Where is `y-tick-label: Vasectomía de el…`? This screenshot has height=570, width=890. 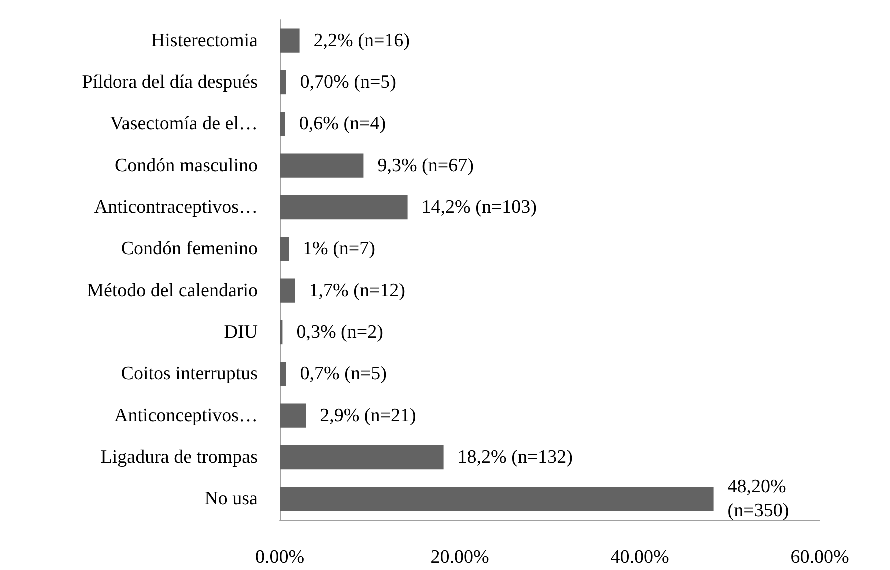 y-tick-label: Vasectomía de el… is located at coordinates (184, 124).